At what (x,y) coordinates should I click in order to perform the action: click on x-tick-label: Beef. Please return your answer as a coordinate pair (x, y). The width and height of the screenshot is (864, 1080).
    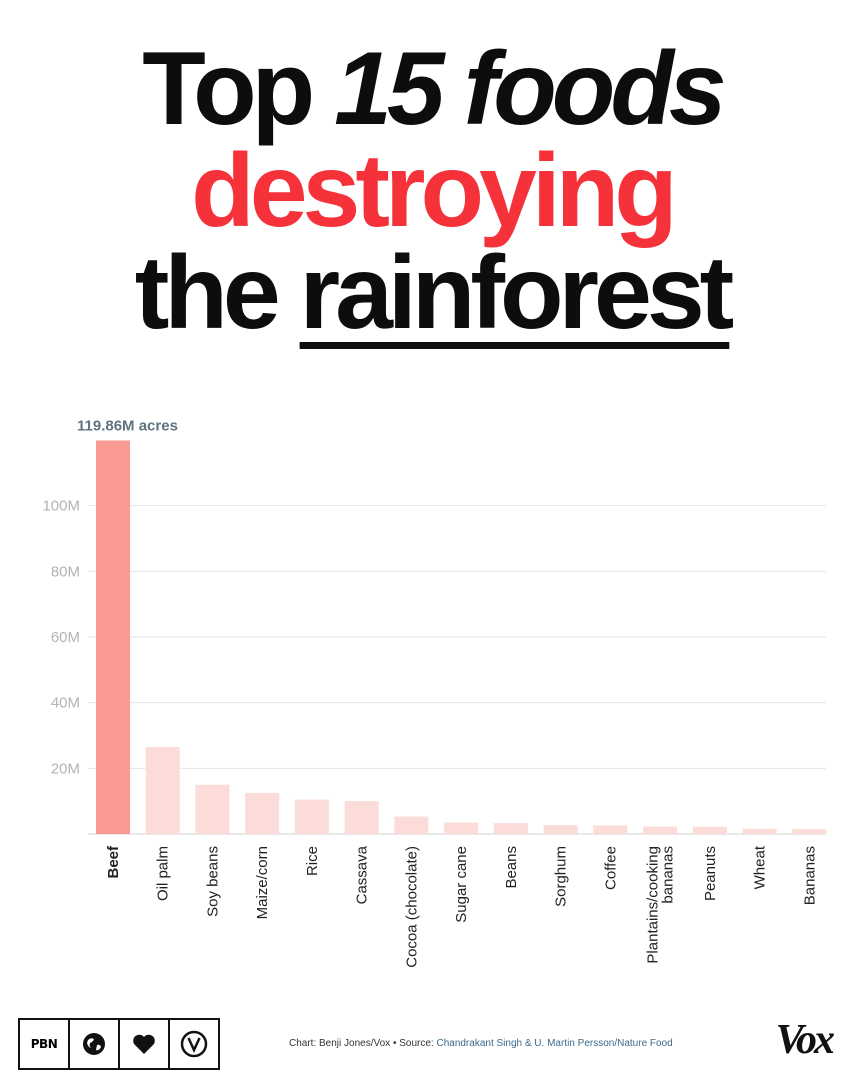
    Looking at the image, I should click on (113, 862).